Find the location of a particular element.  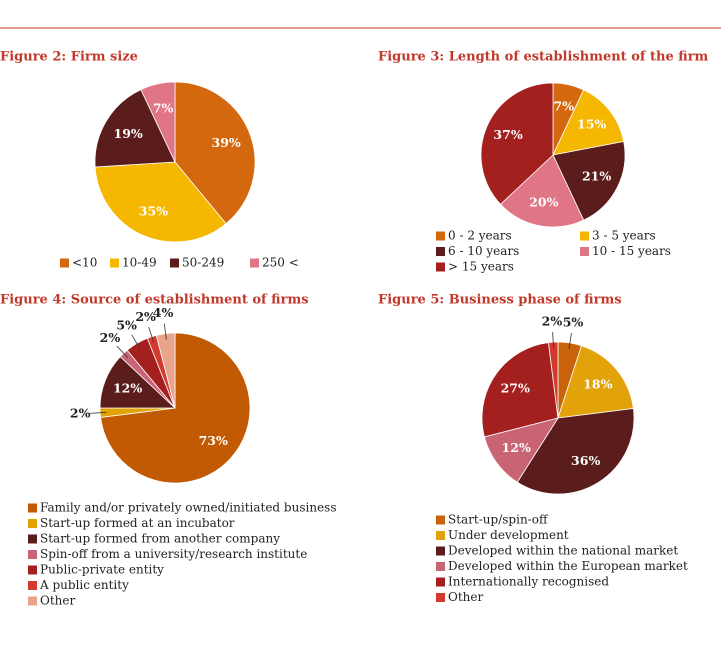

legend-label: Under development is located at coordinates (508, 535).